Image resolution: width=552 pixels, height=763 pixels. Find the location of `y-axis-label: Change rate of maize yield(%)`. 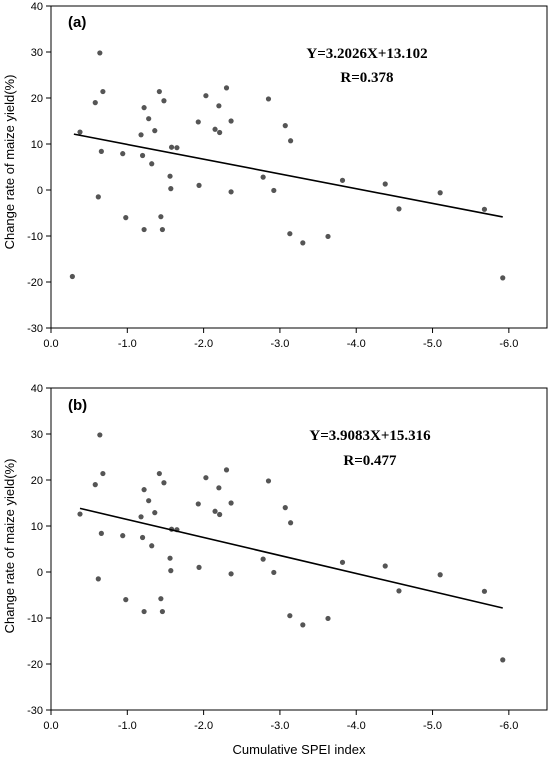

y-axis-label: Change rate of maize yield(%) is located at coordinates (9, 546).